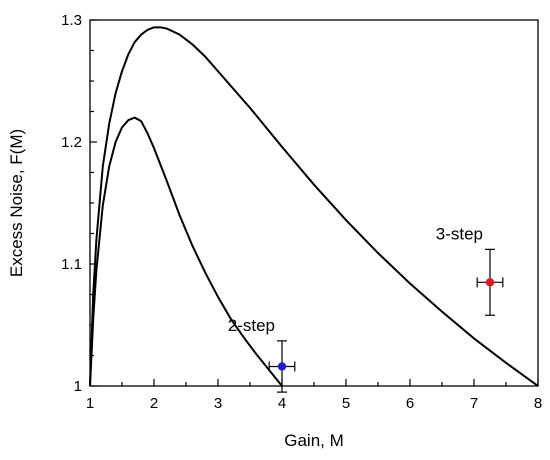  What do you see at coordinates (71, 264) in the screenshot?
I see `y-tick-label: 1.1` at bounding box center [71, 264].